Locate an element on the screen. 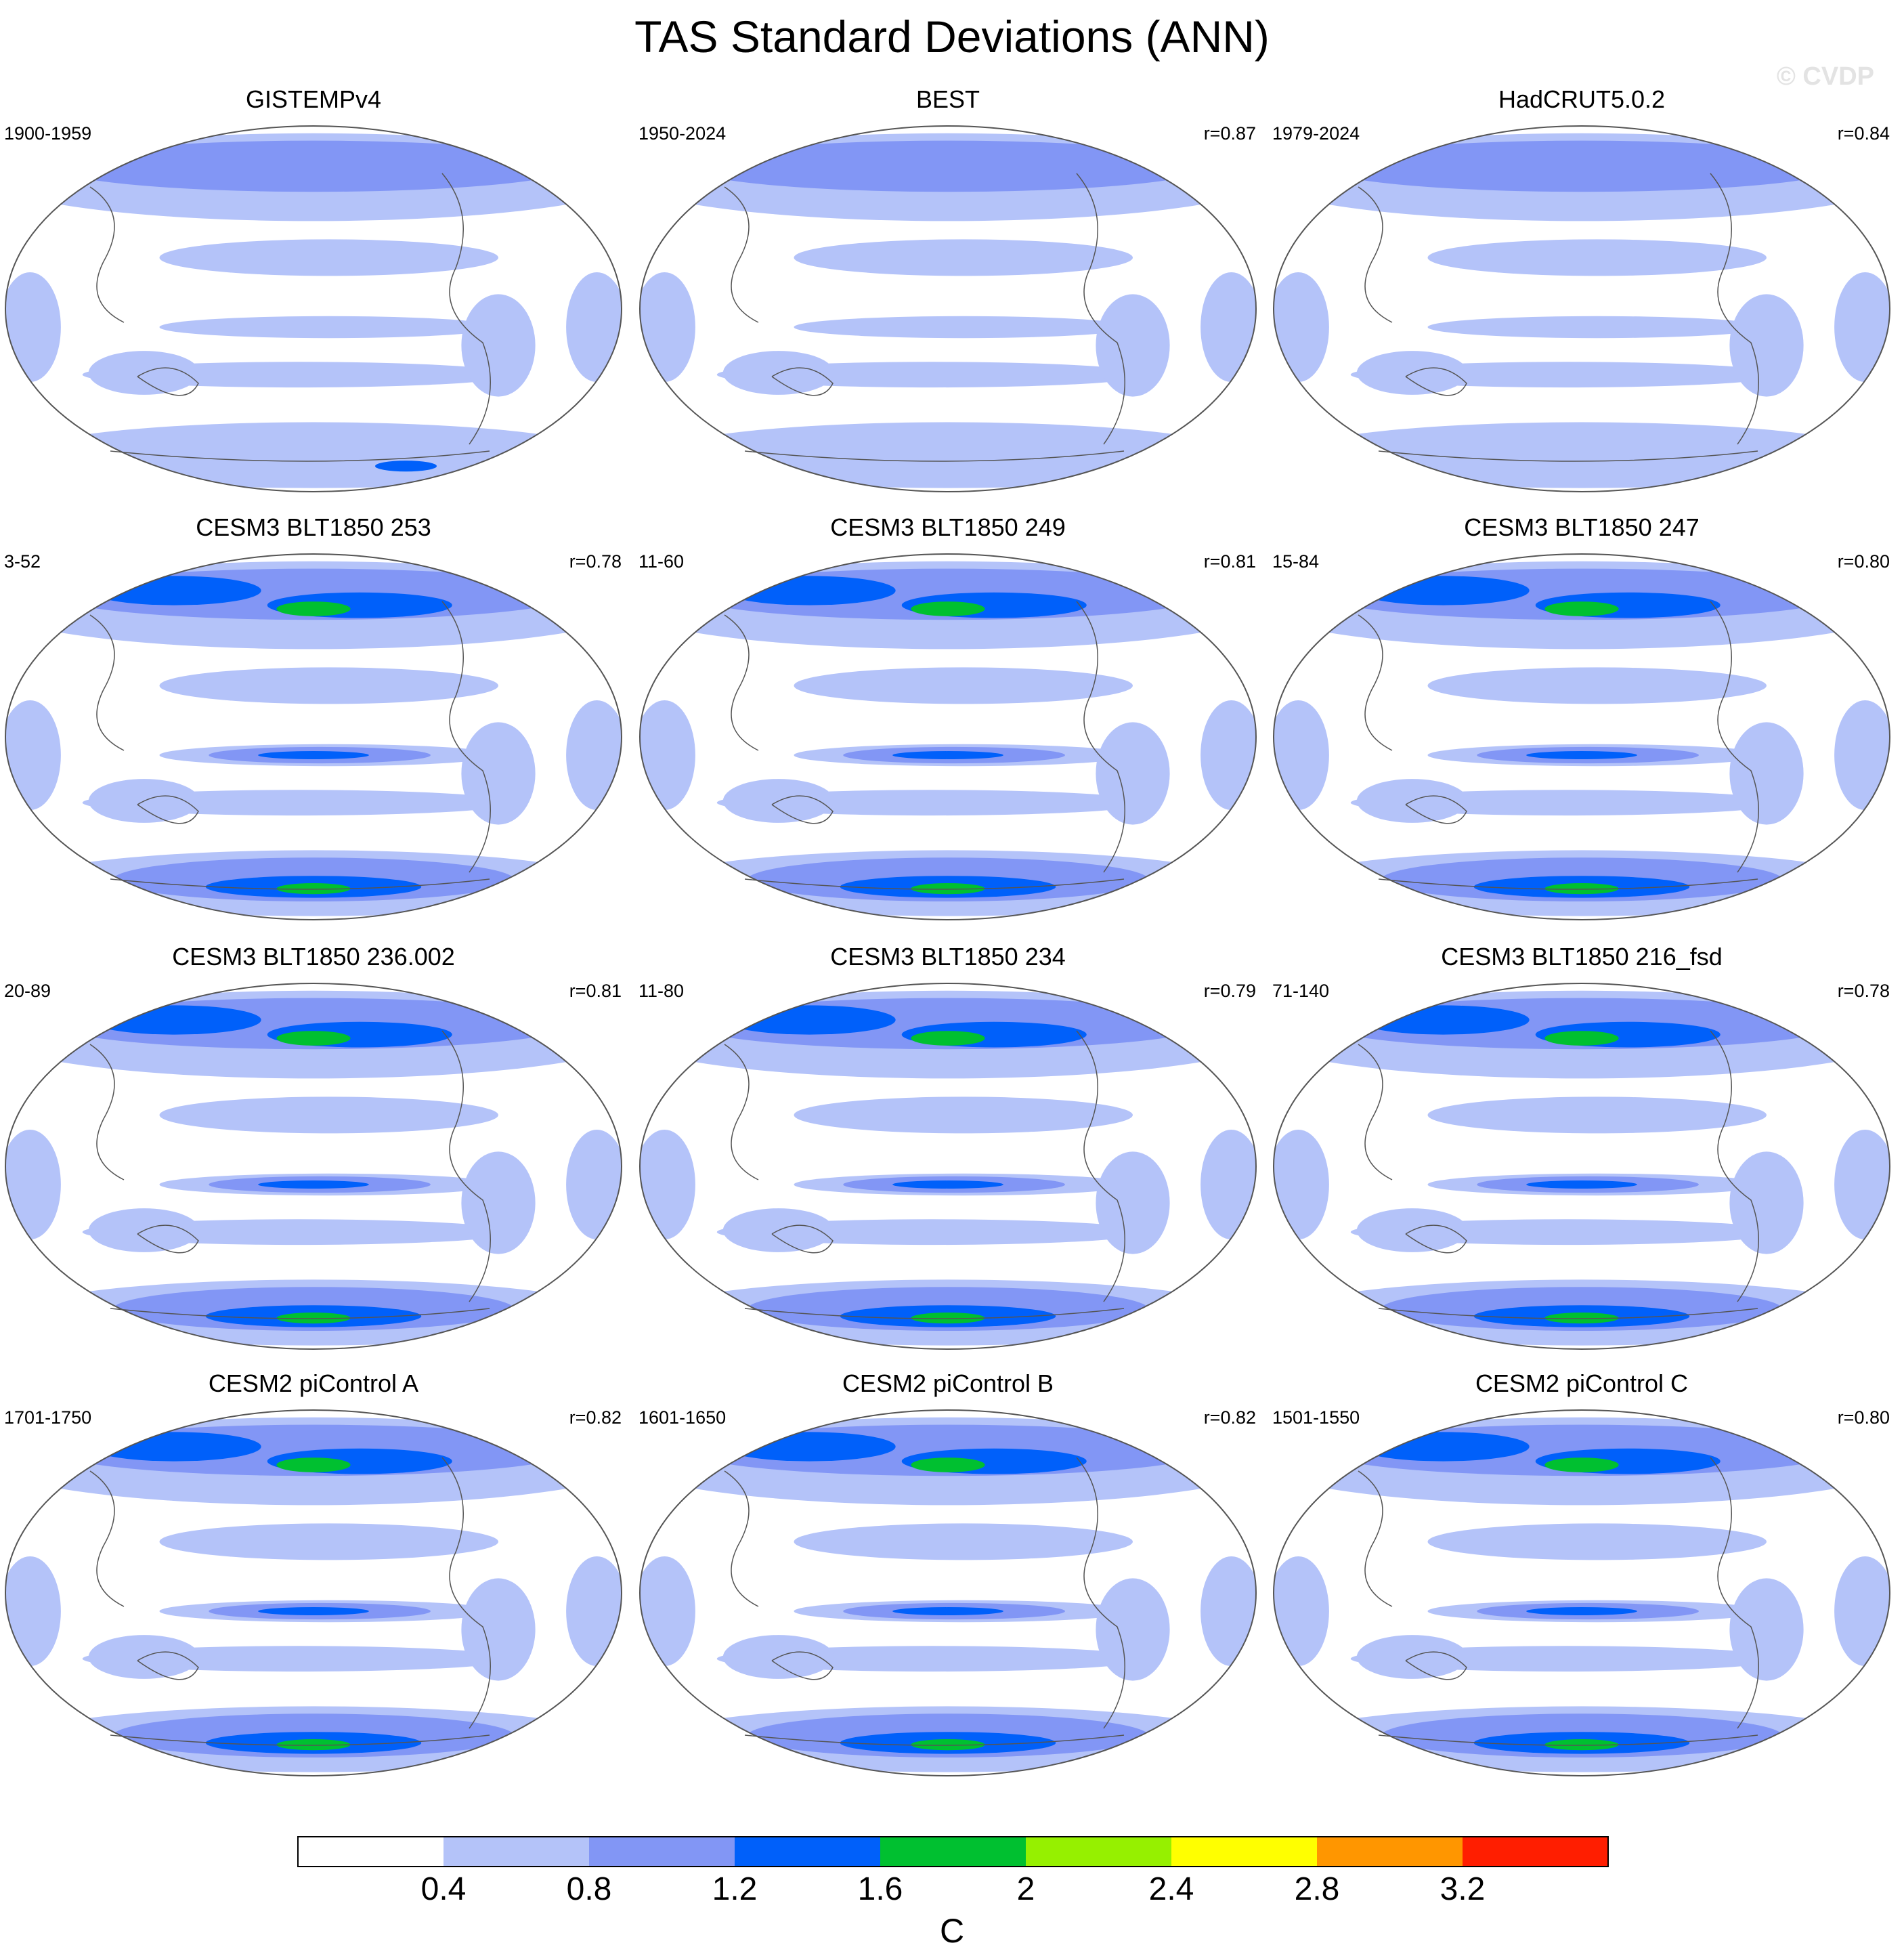 The image size is (1904, 1960). panel-period: 1900-1959 is located at coordinates (48, 133).